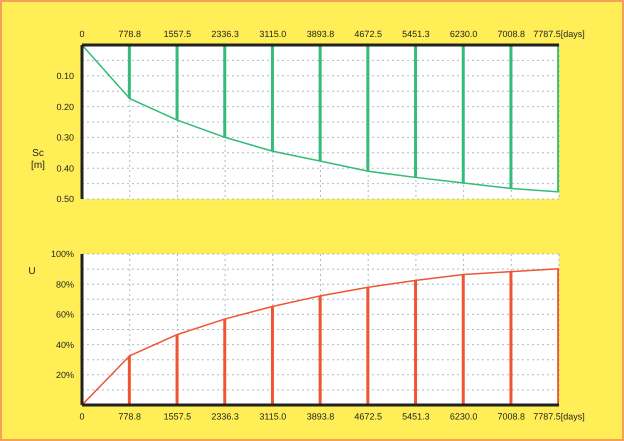 The height and width of the screenshot is (441, 624). I want to click on y-axis-title: U, so click(32, 271).